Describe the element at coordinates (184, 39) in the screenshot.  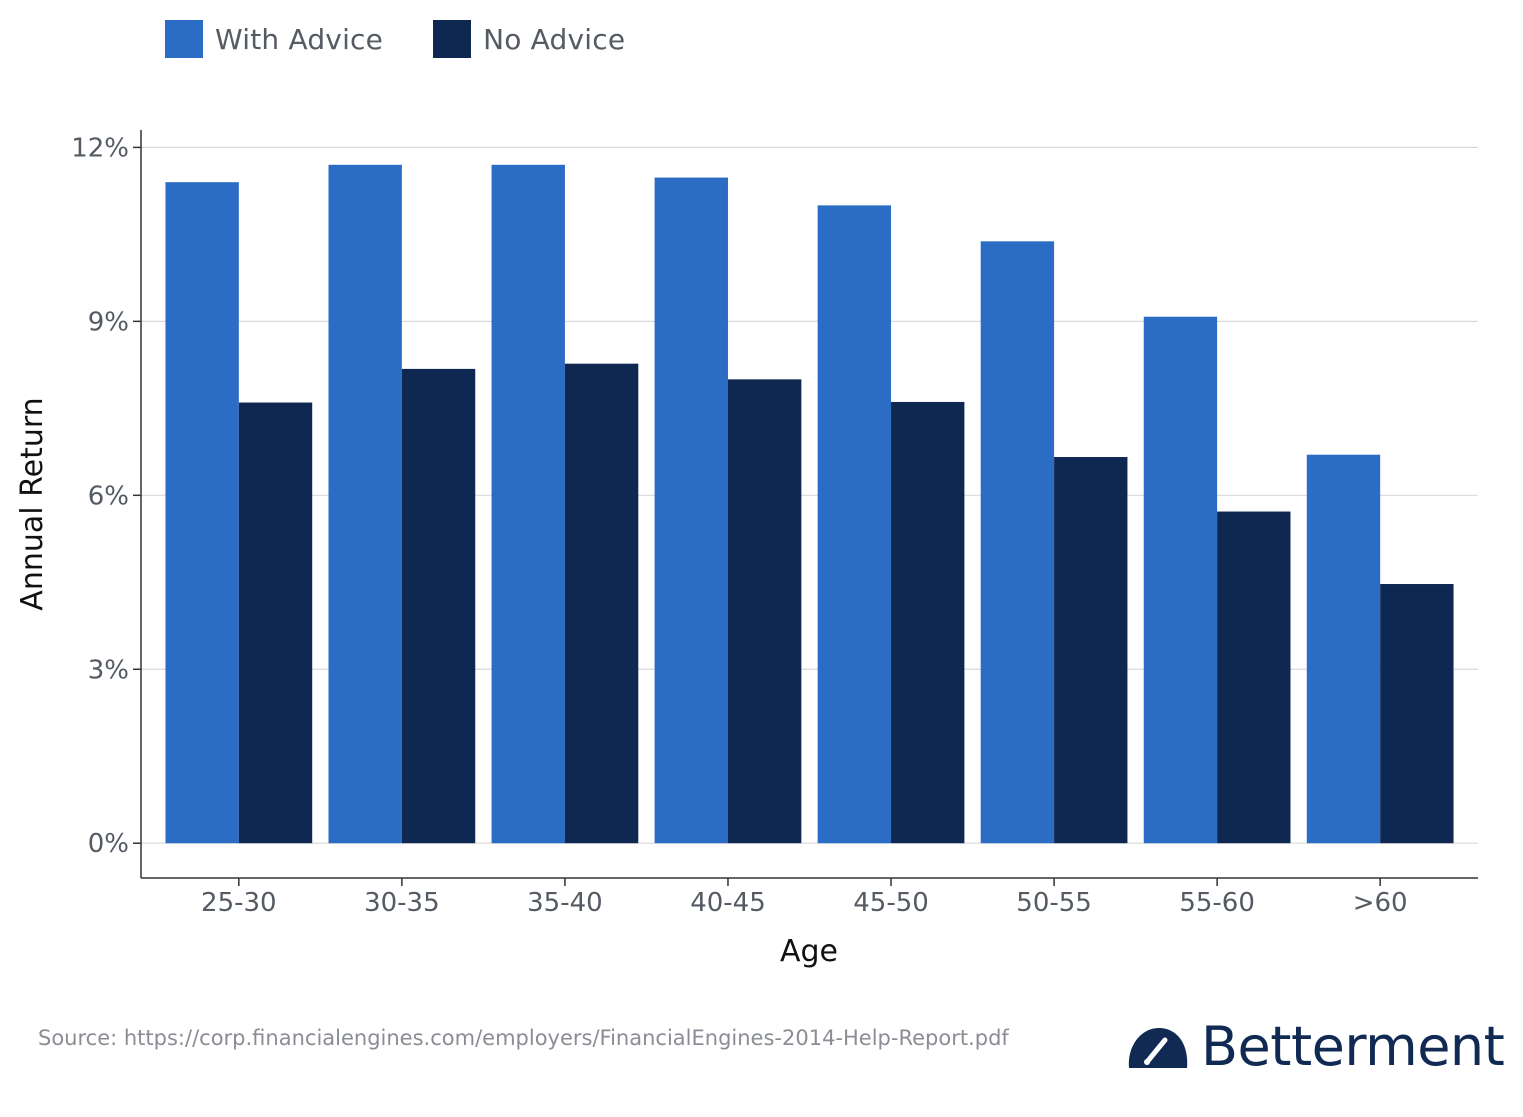
I see `legend-swatch-with-advice` at that location.